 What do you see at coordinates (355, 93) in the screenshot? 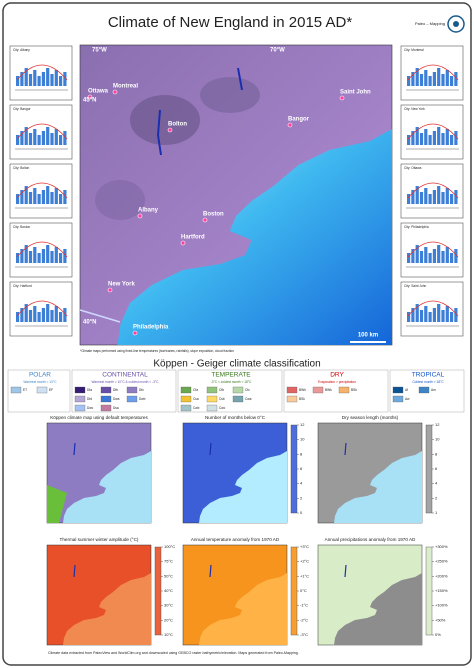
I see `city-label: Saint John` at bounding box center [355, 93].